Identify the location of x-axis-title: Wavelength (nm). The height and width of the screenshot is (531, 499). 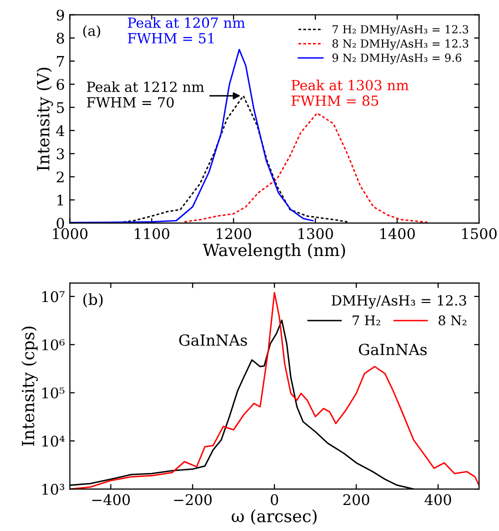
(274, 251).